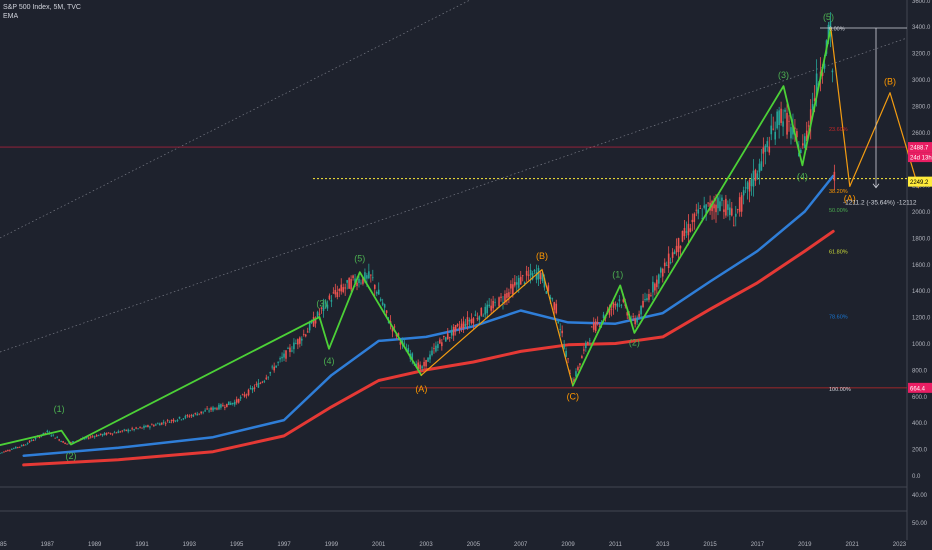 The width and height of the screenshot is (932, 550). Describe the element at coordinates (3, 545) in the screenshot. I see `x-axis-tick-label: 1985` at that location.